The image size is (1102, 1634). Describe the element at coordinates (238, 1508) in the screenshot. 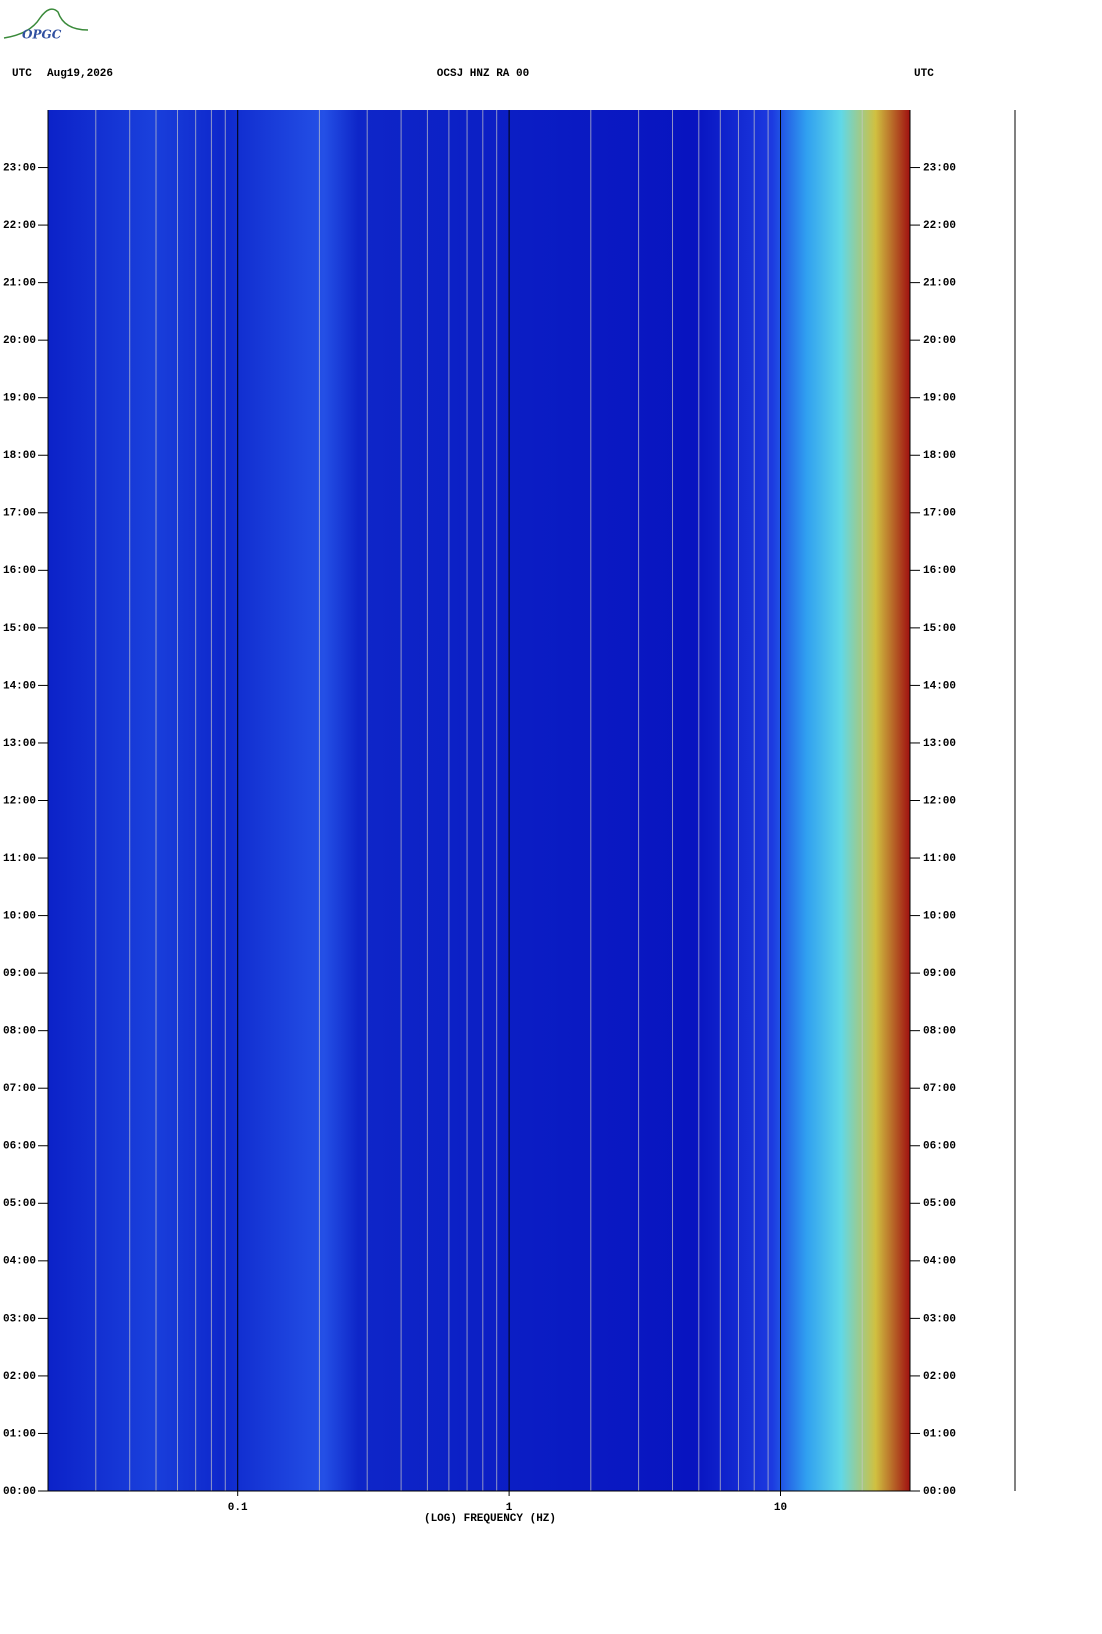

I see `x-tick-label: 0.1` at that location.